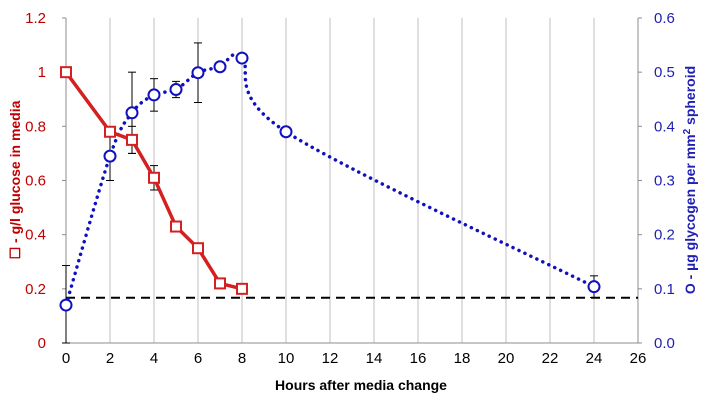 Image resolution: width=710 pixels, height=403 pixels. I want to click on y-axis-label-right-post: spheroid, so click(690, 97).